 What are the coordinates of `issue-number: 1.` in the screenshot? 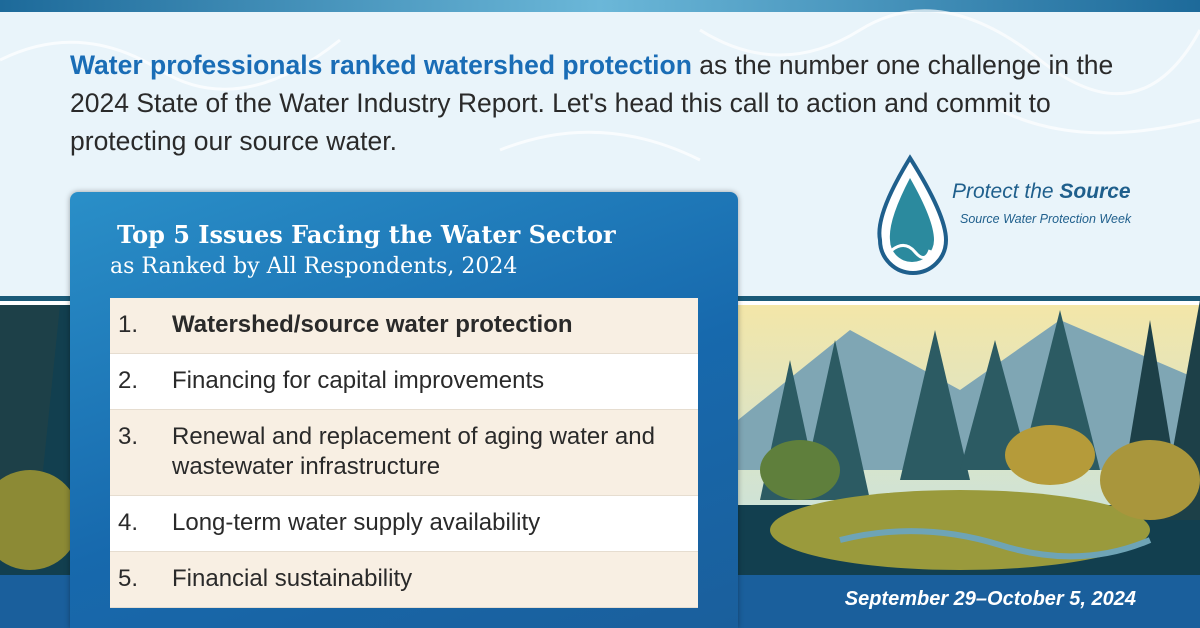 It's located at (128, 324).